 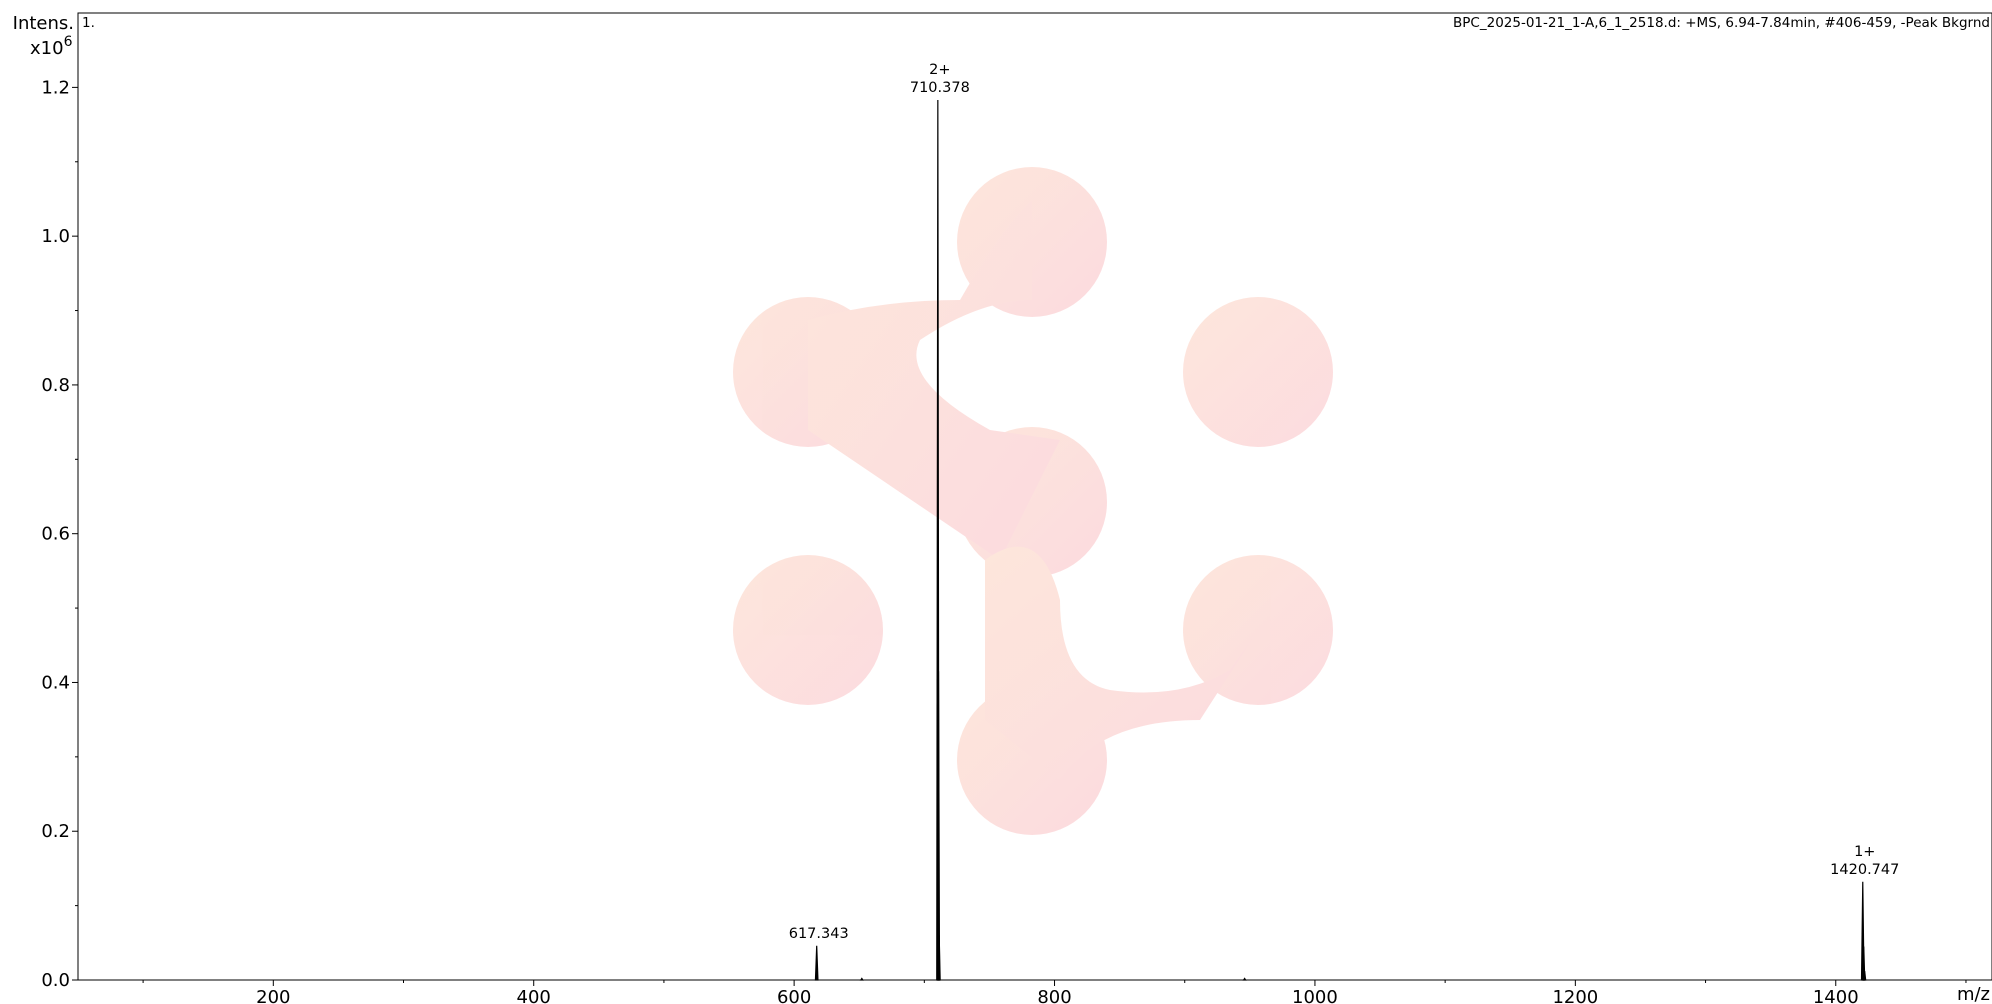 I want to click on x-tick-label: 1000, so click(x=1315, y=995).